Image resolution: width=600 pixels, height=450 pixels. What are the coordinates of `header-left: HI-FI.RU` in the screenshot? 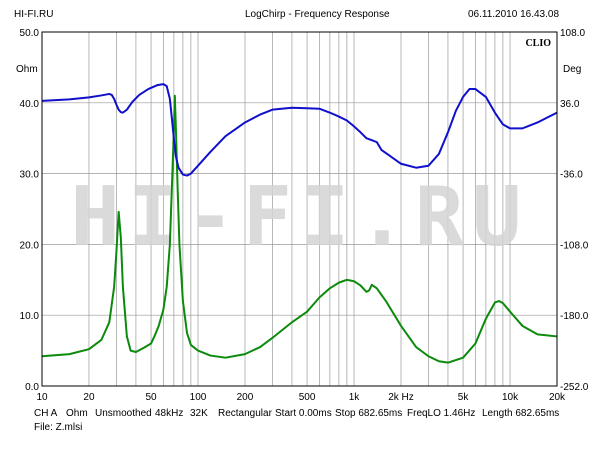 It's located at (34, 14).